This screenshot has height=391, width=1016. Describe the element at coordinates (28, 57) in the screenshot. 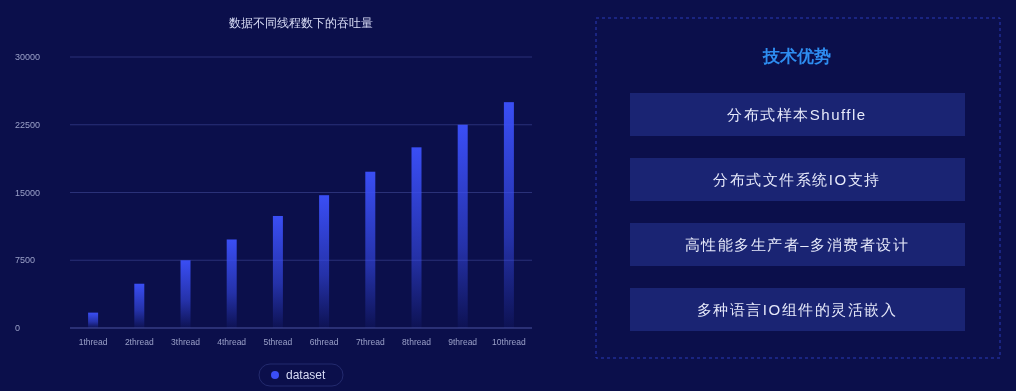

I see `y-tick-label: 30000` at that location.